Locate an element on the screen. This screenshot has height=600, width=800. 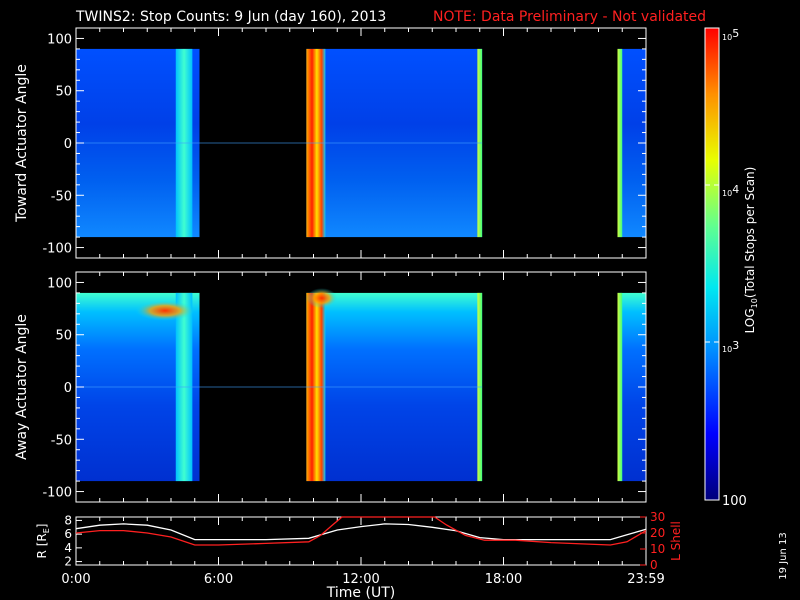
colorbar-label: LOG10(Total Stops per Scan) is located at coordinates (751, 250).